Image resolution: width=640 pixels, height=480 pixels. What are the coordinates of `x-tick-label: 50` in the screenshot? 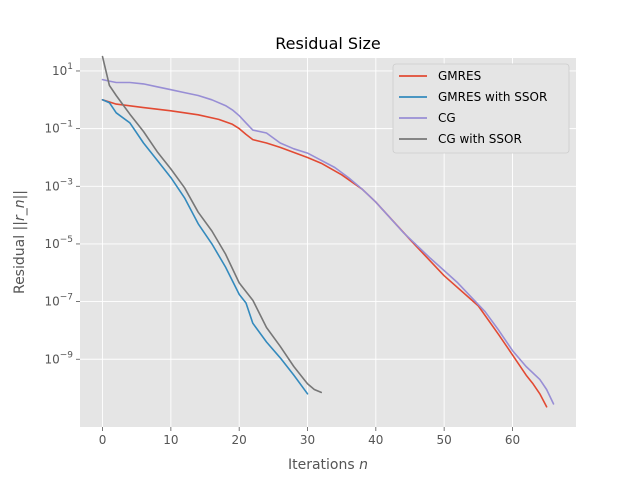 It's located at (444, 440).